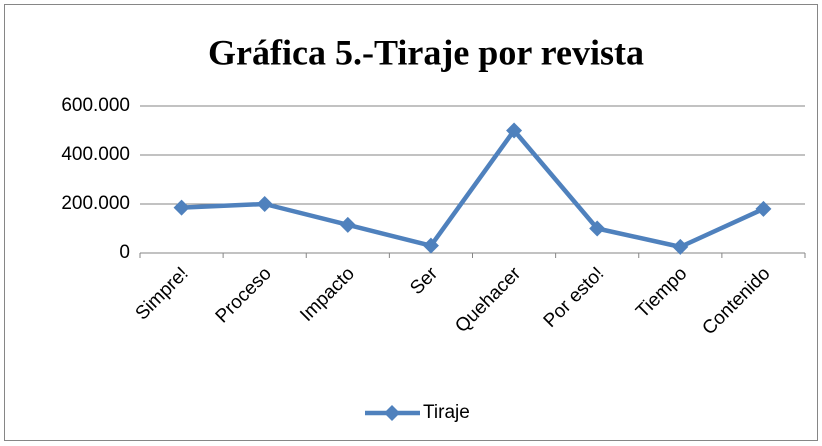  Describe the element at coordinates (95, 105) in the screenshot. I see `y-tick-label: 600.000` at that location.